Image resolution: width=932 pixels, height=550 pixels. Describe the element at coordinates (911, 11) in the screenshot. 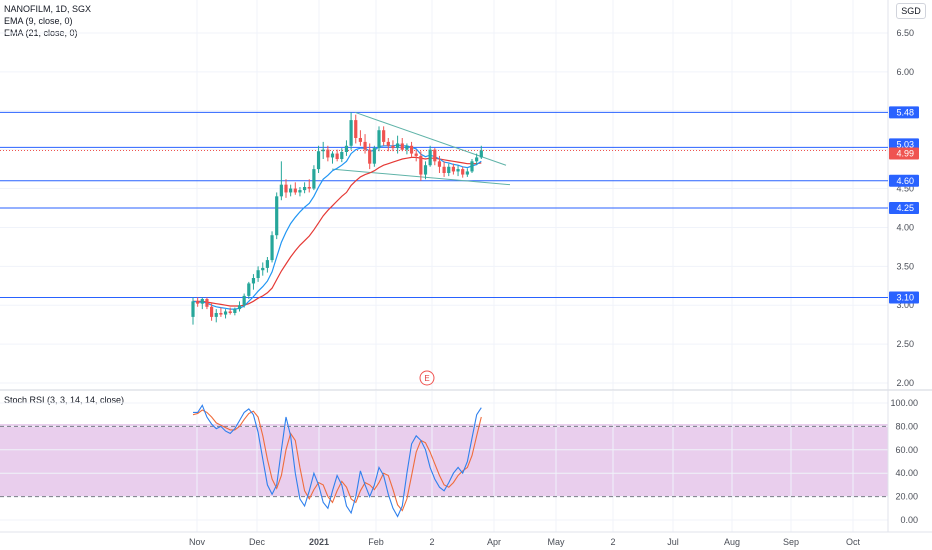

I see `currency-button: SGD` at that location.